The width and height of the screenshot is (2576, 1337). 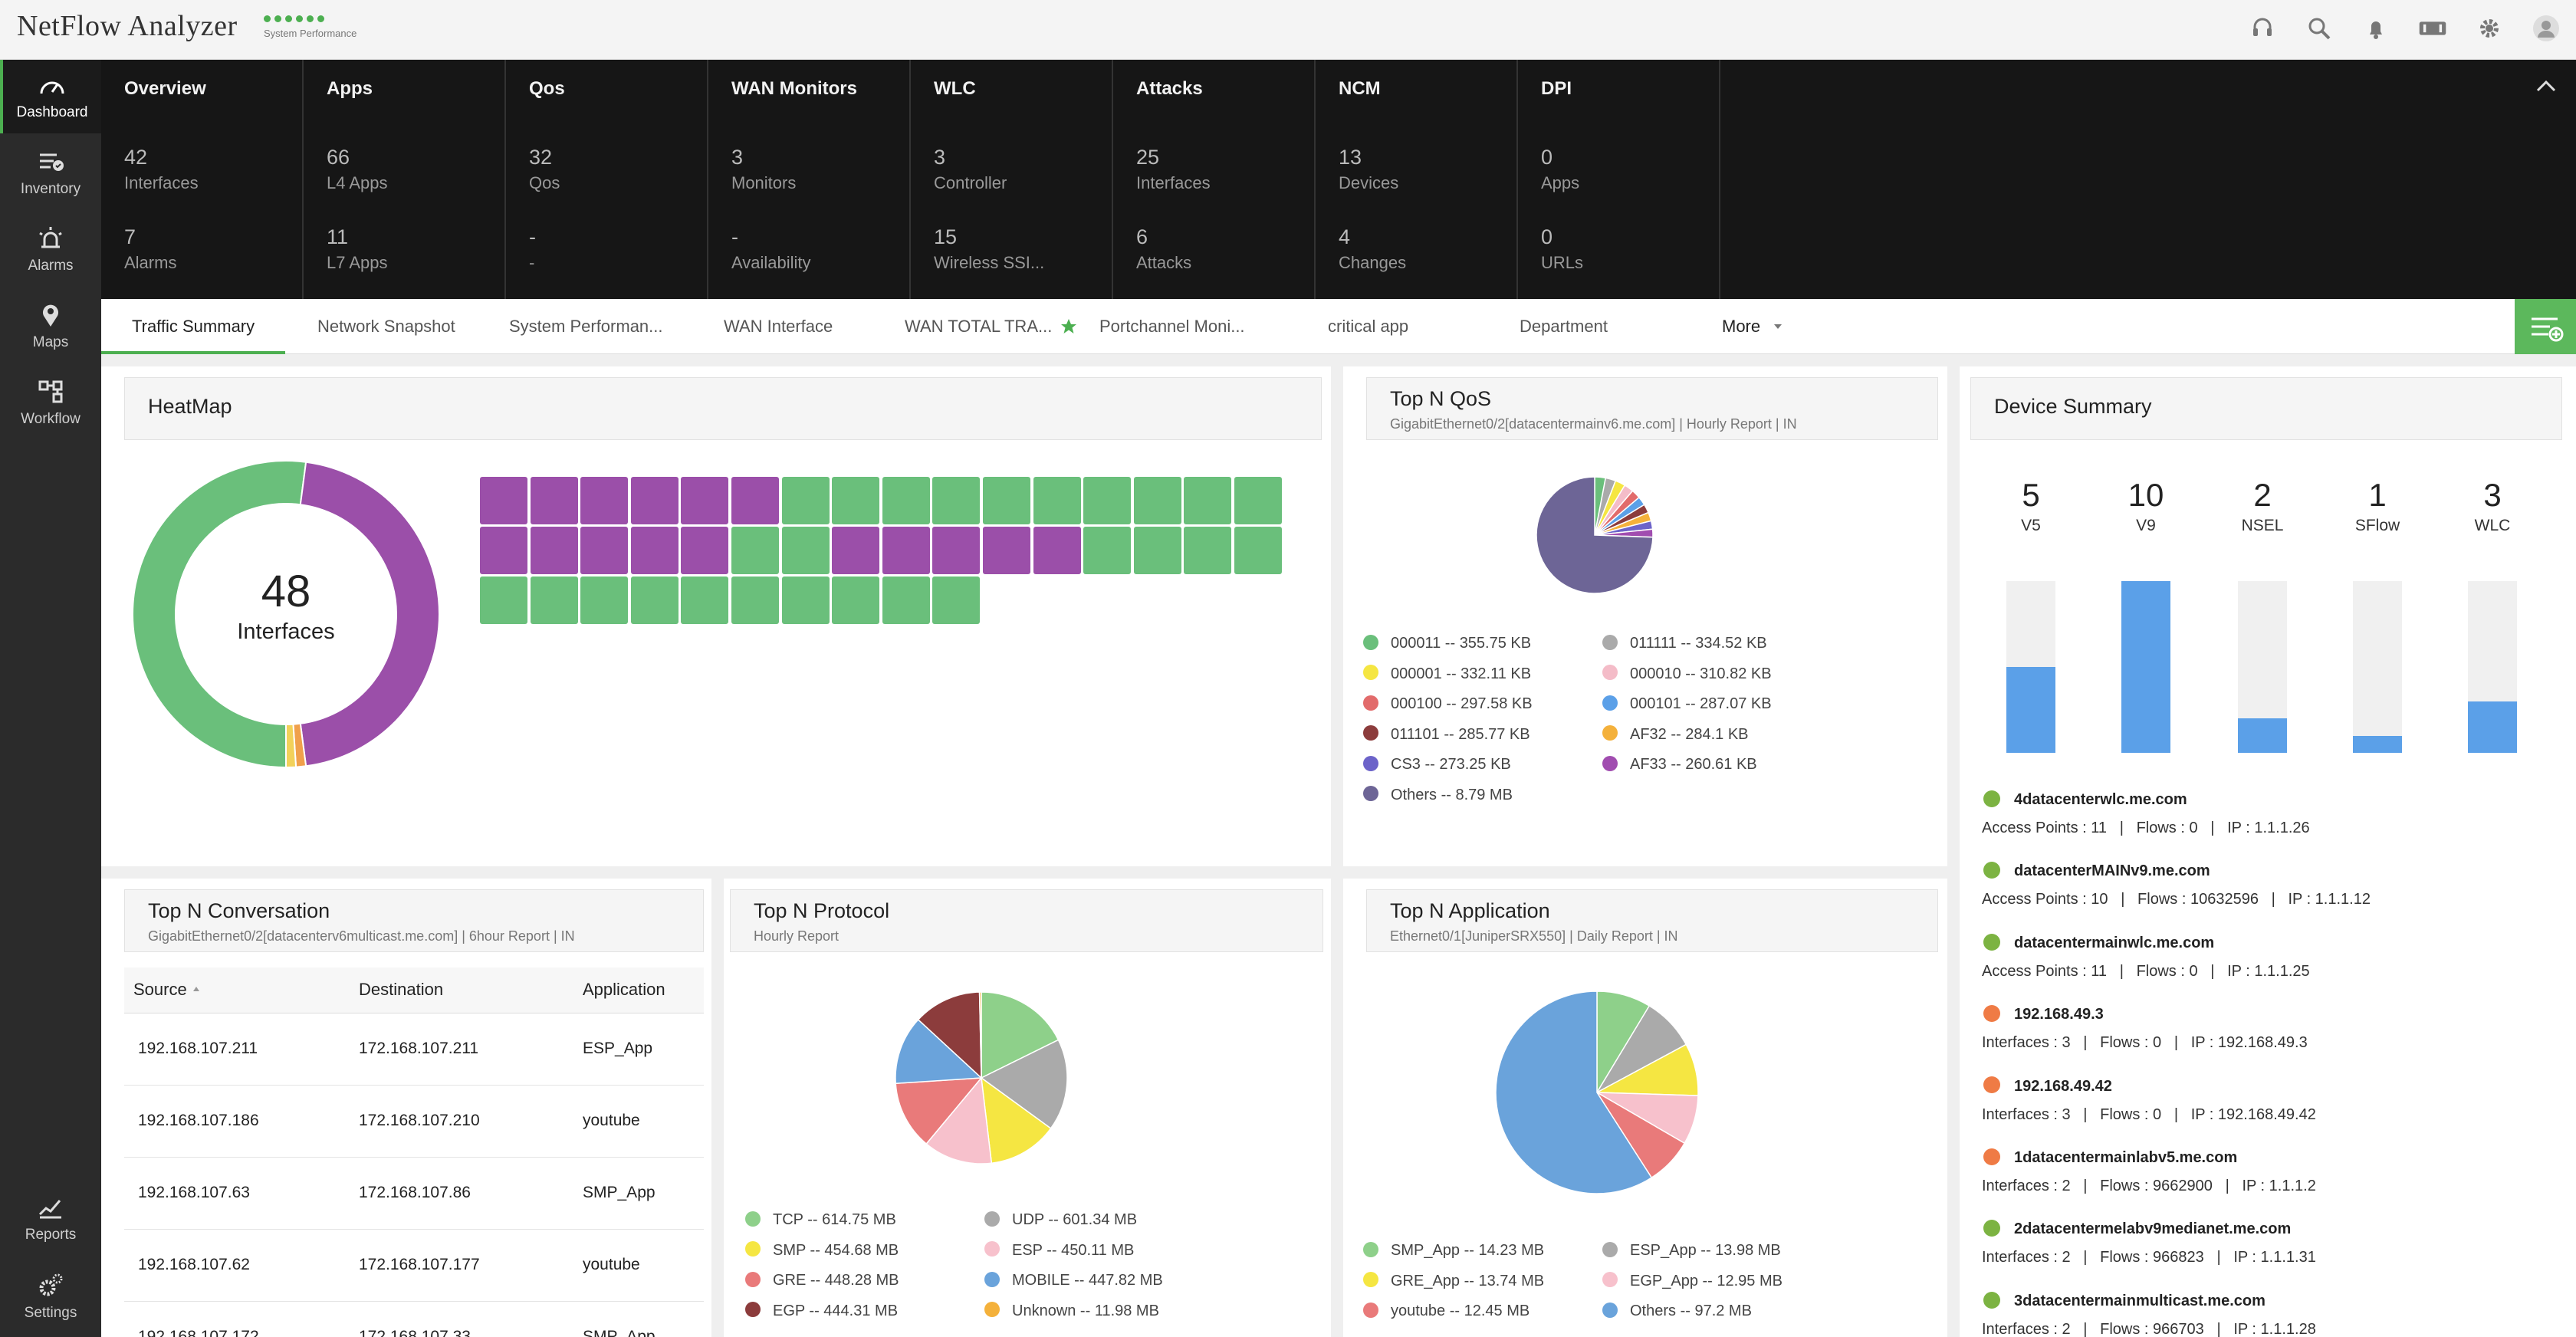 I want to click on status-dots, so click(x=294, y=19).